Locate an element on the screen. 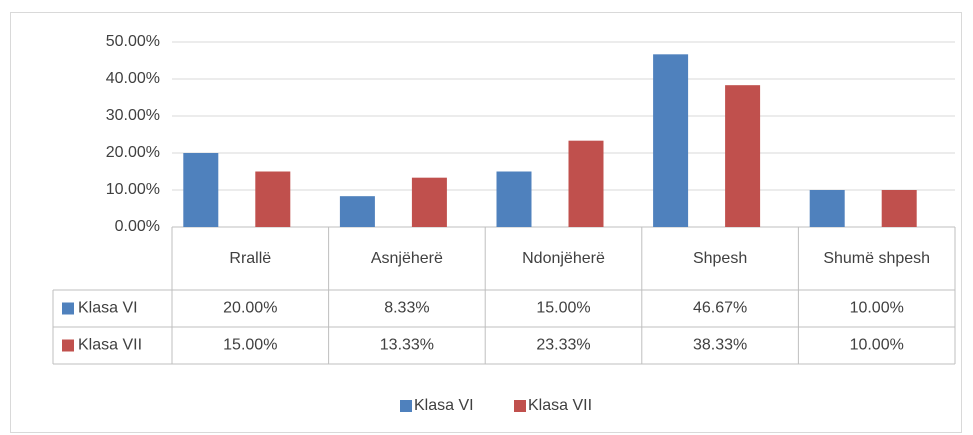  x-tick-label: Rrallë is located at coordinates (250, 258).